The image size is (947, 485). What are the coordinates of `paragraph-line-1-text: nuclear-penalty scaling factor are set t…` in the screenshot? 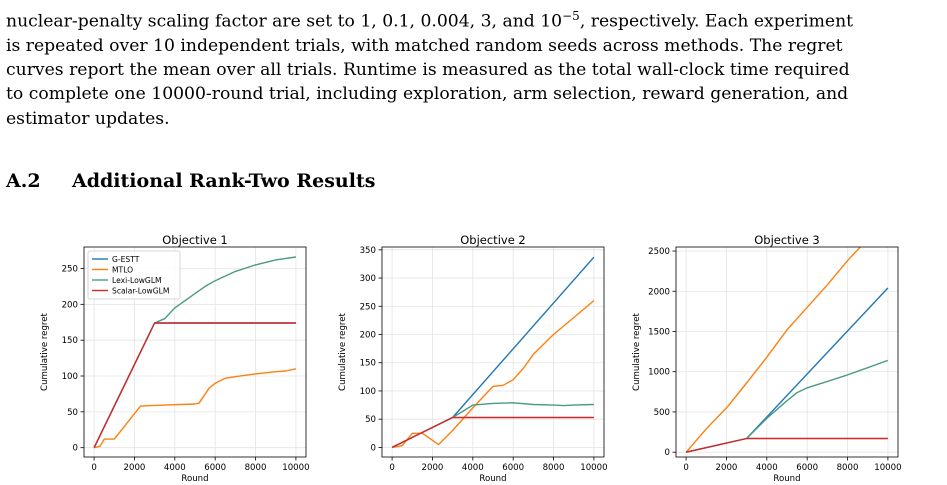 It's located at (284, 21).